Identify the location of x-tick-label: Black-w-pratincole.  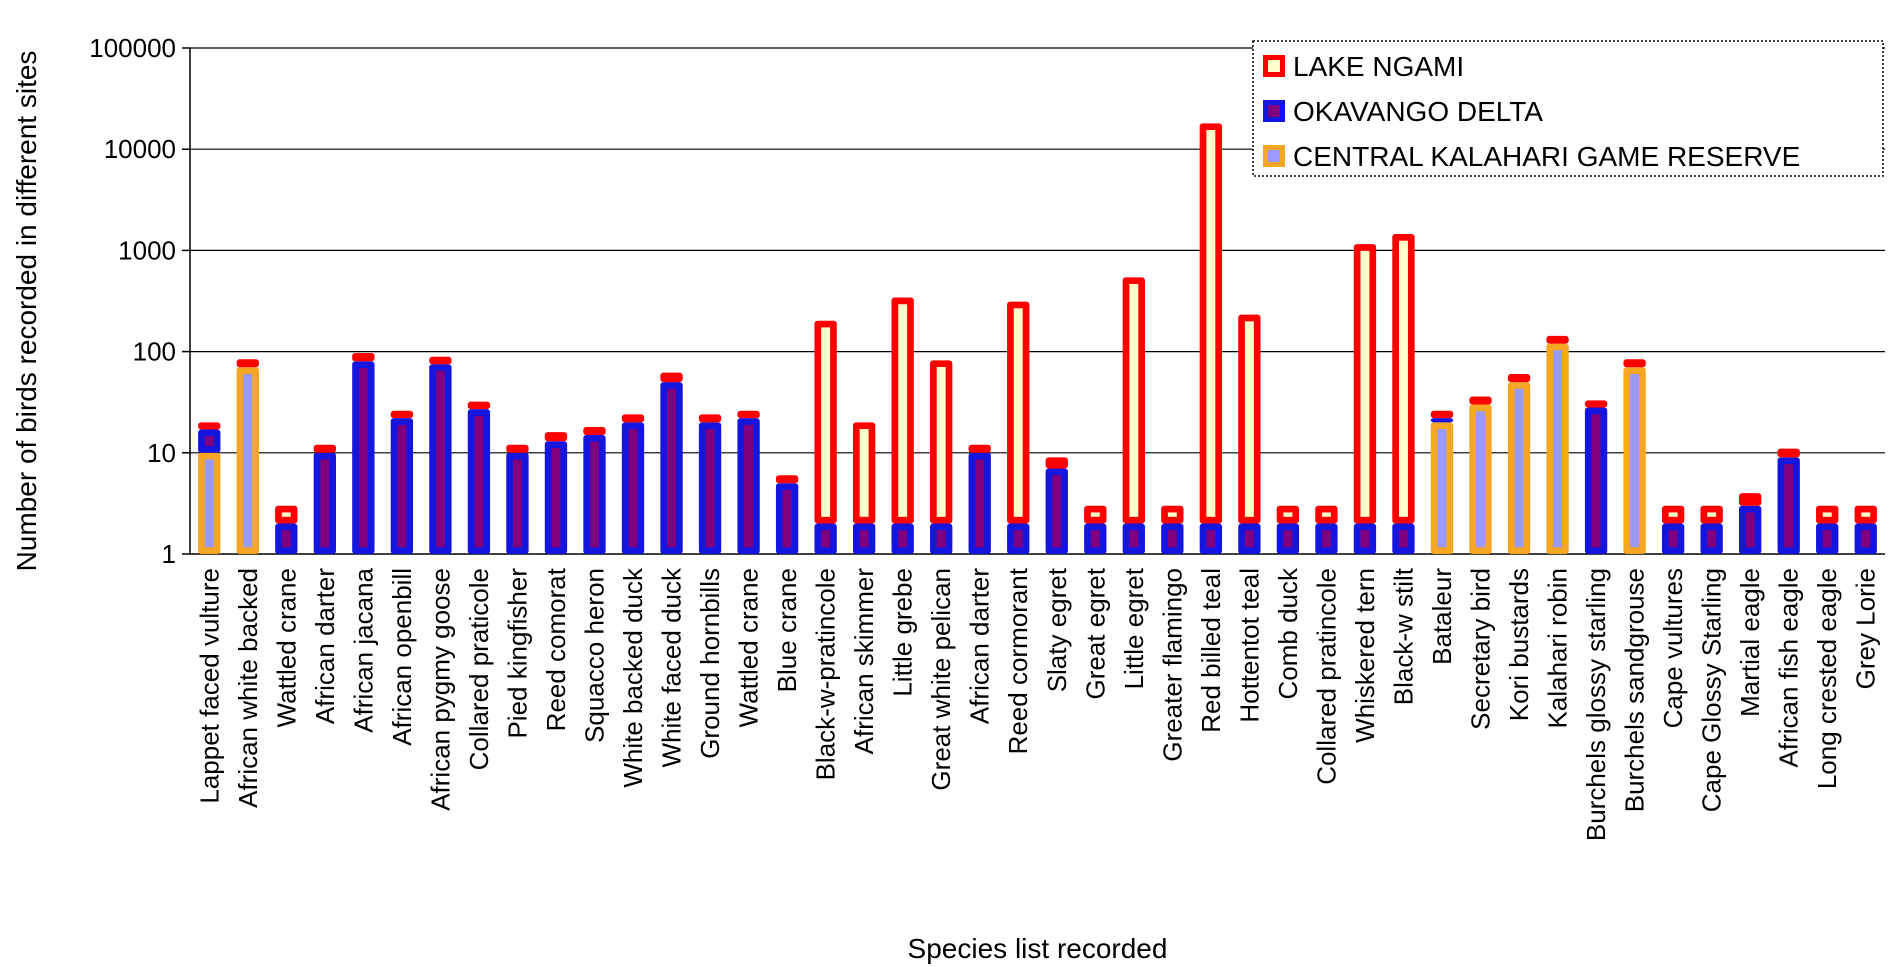
(826, 674).